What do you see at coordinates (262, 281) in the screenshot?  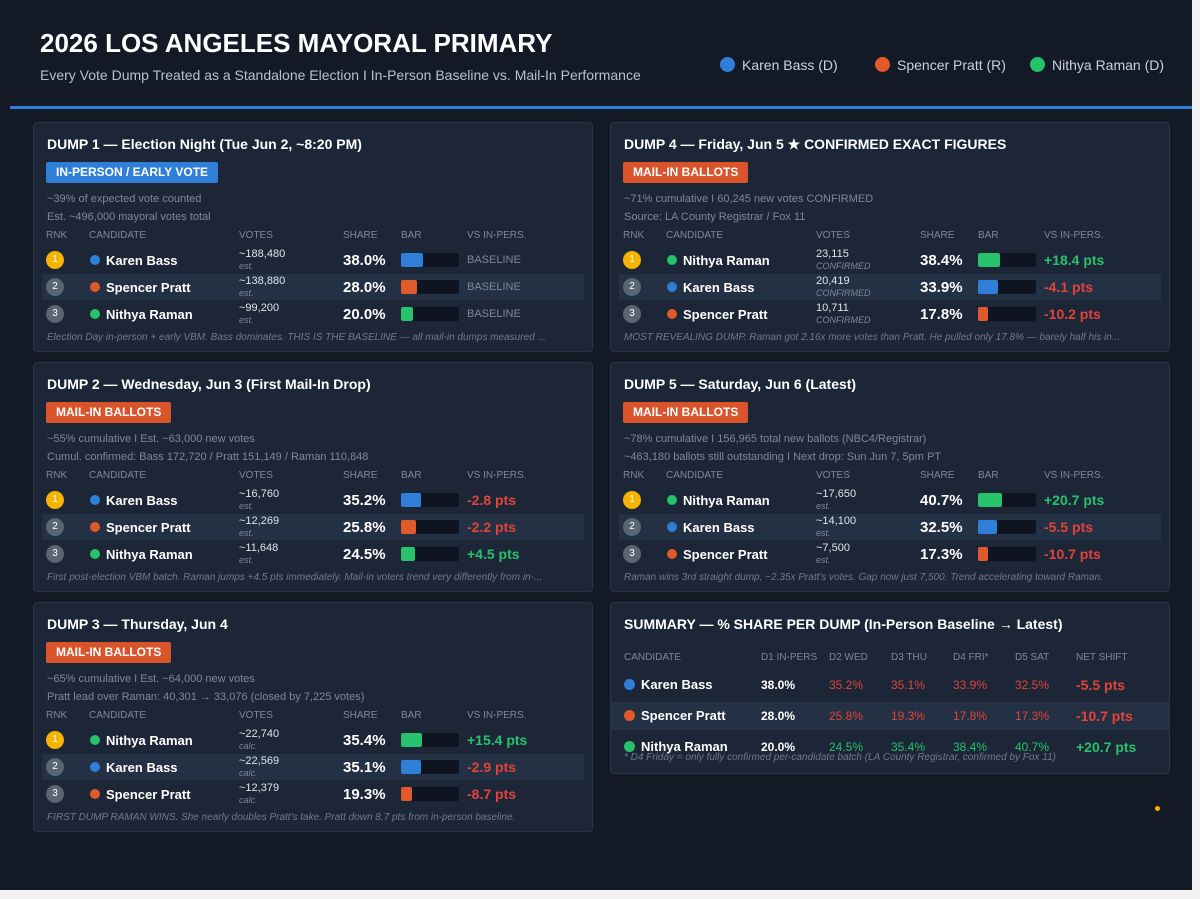 I see `votes: ~138,880` at bounding box center [262, 281].